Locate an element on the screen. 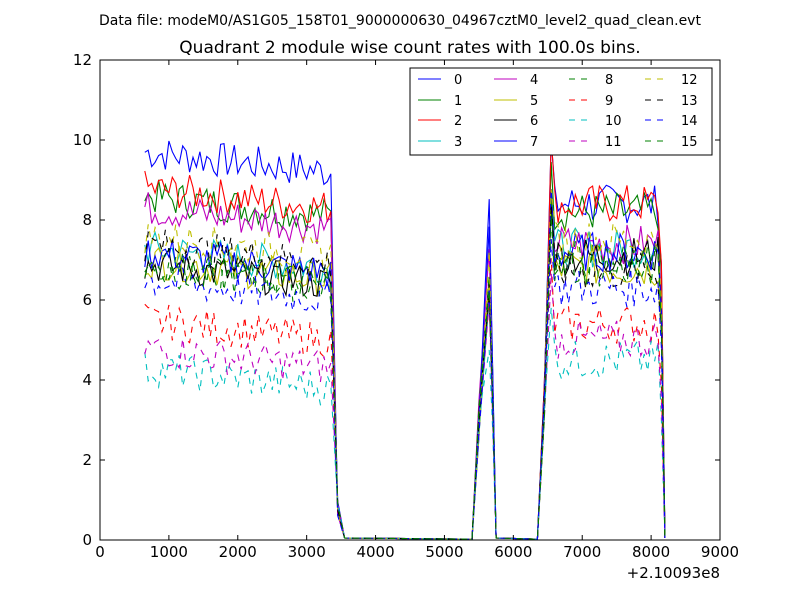  legend-label-0: 0 is located at coordinates (458, 80).